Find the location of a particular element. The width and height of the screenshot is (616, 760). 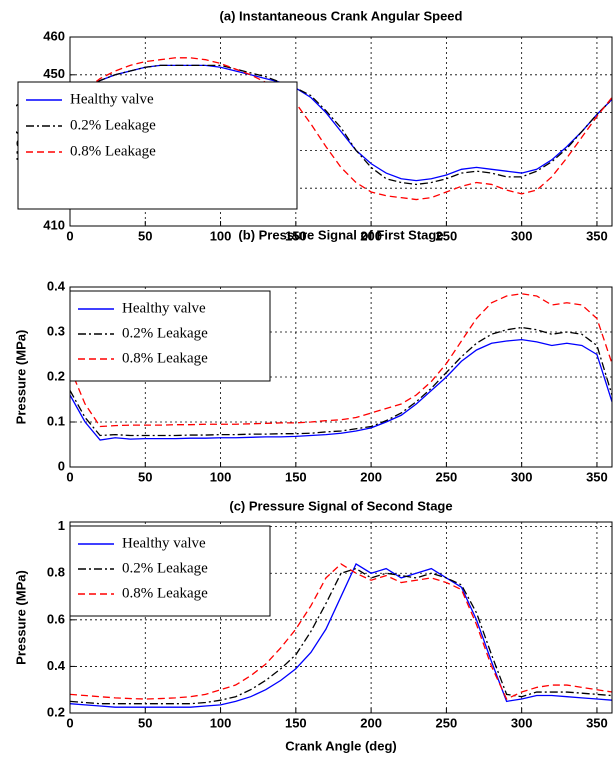

panel-title: (b) Pressure Signal of First Stage is located at coordinates (340, 234).